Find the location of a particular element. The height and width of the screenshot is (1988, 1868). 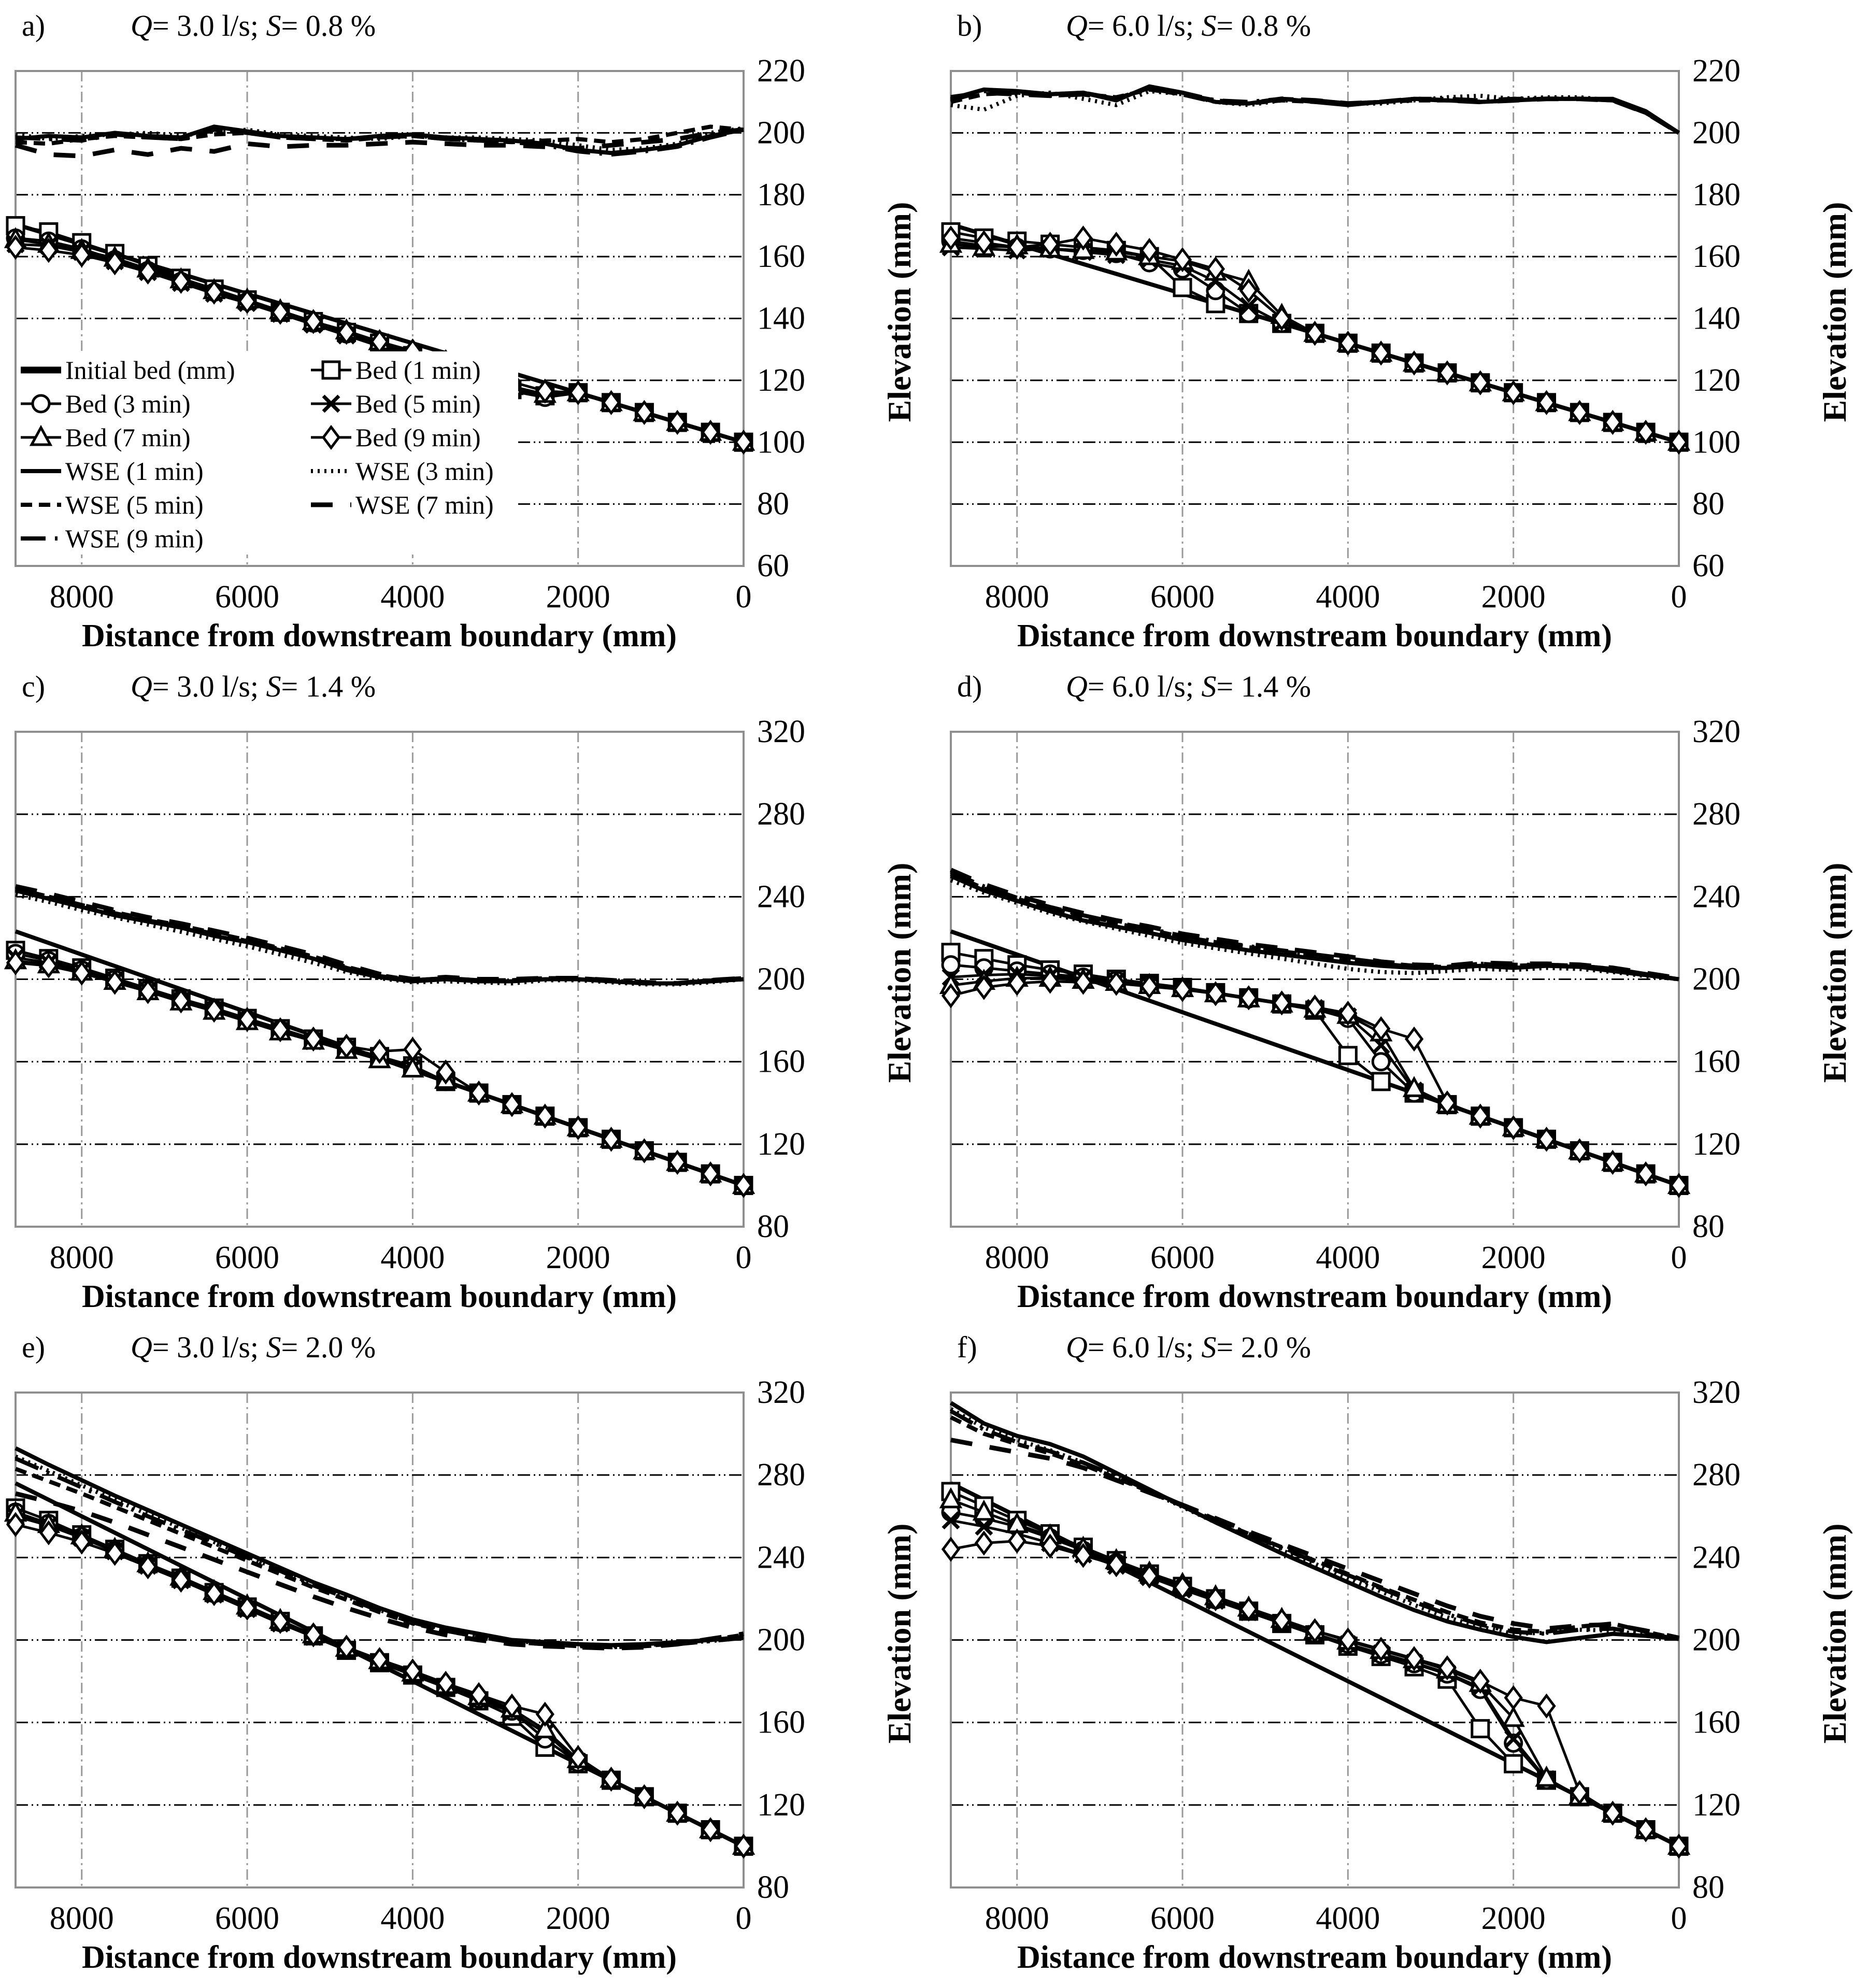

panel-e-chart: 8000 6000 4000 2000 080 120 160 200 240 280 320 is located at coordinates (404, 1658).